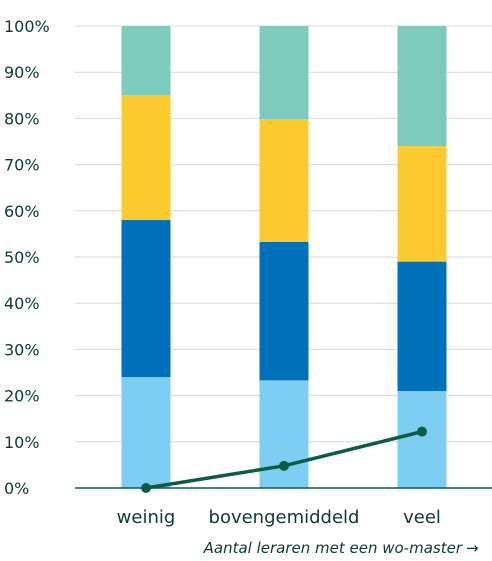 The height and width of the screenshot is (561, 492). I want to click on y-tick-label: 0%, so click(16, 488).